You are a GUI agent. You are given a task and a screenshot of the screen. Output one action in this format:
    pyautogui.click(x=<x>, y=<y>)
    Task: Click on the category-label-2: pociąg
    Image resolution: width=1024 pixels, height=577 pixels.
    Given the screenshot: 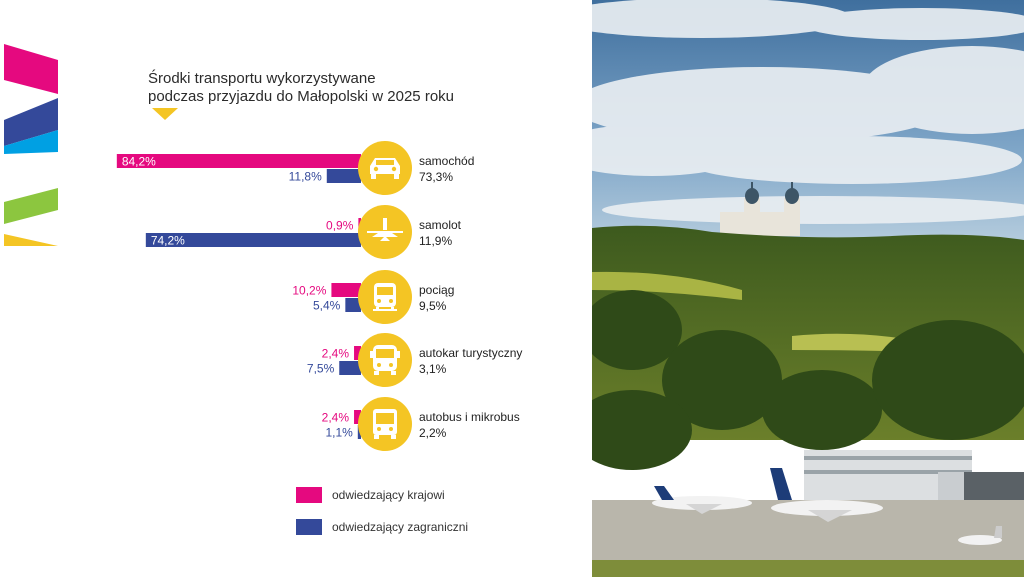 What is the action you would take?
    pyautogui.click(x=436, y=290)
    